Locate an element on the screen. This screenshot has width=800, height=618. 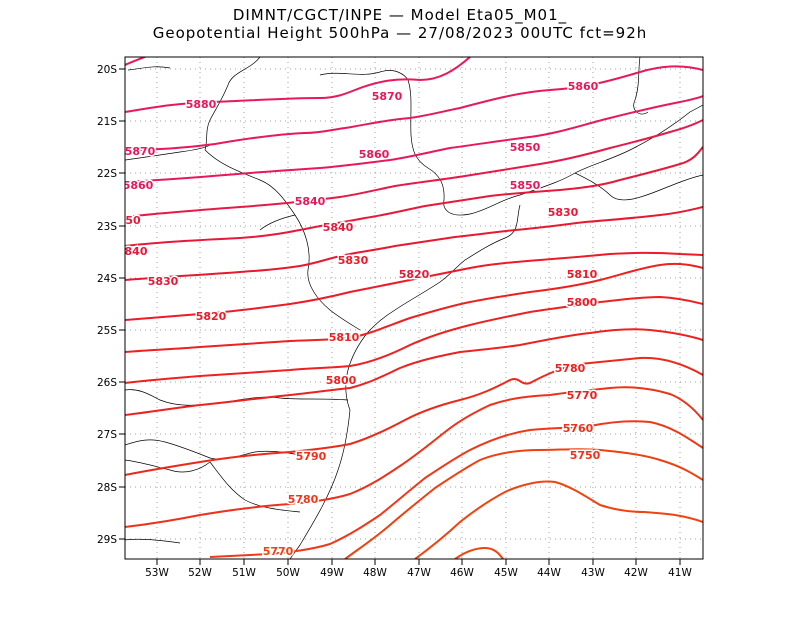
lon-label: 41W is located at coordinates (680, 573).